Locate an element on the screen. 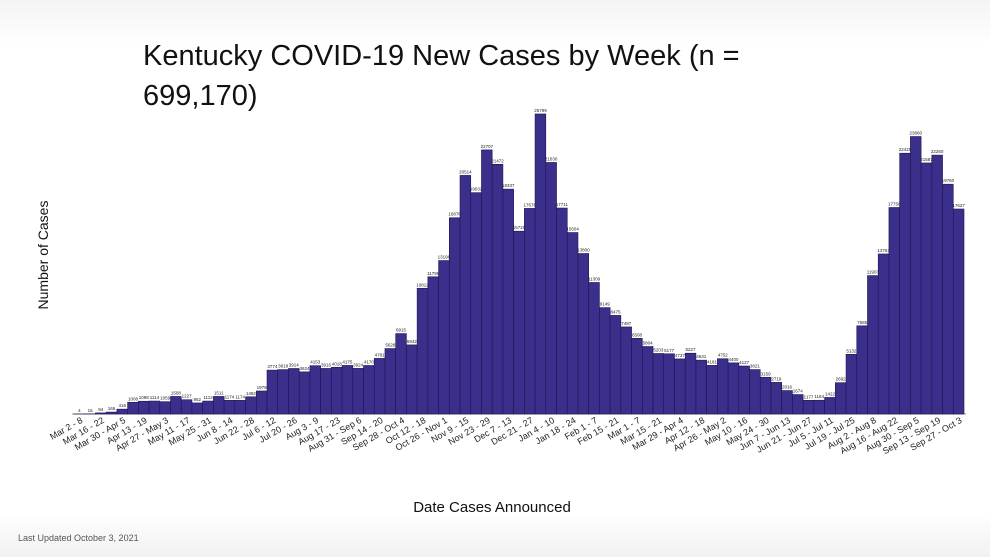 Image resolution: width=990 pixels, height=557 pixels. data-label: 13196 is located at coordinates (444, 257).